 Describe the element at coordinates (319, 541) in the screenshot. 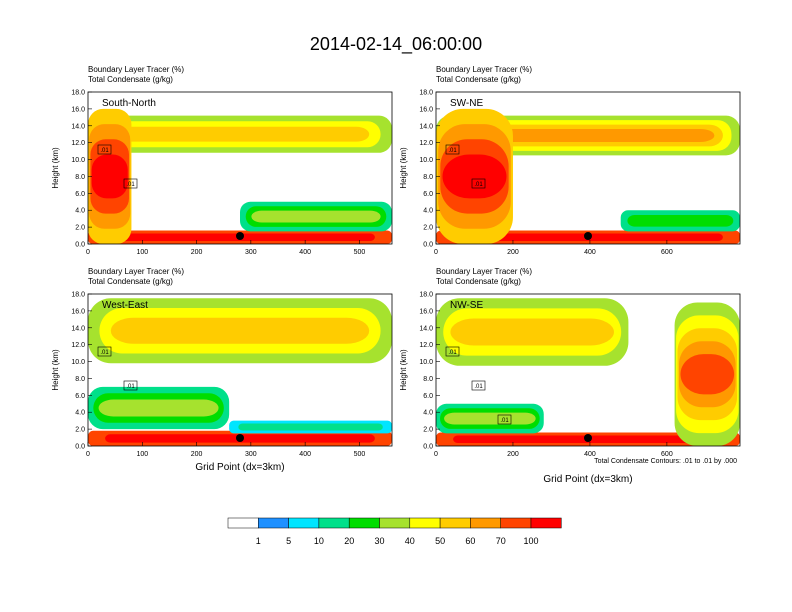

I see `colorbar-label: 10` at that location.